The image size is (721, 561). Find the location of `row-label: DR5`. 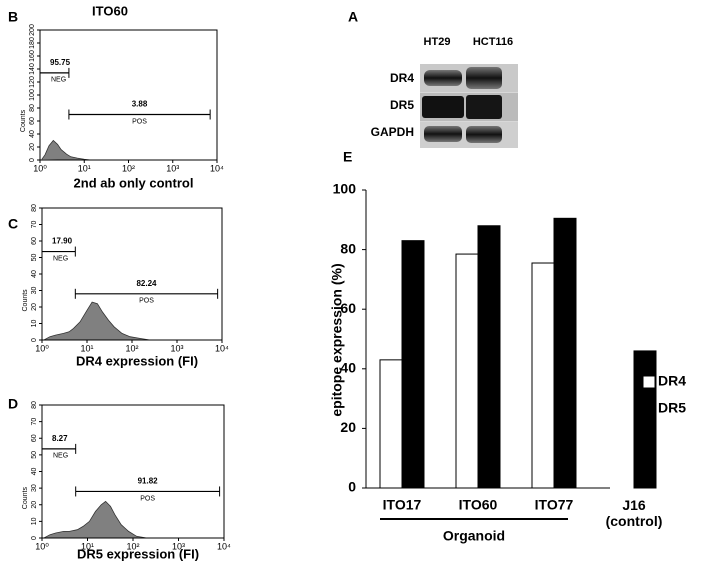

row-label: DR5 is located at coordinates (402, 105).